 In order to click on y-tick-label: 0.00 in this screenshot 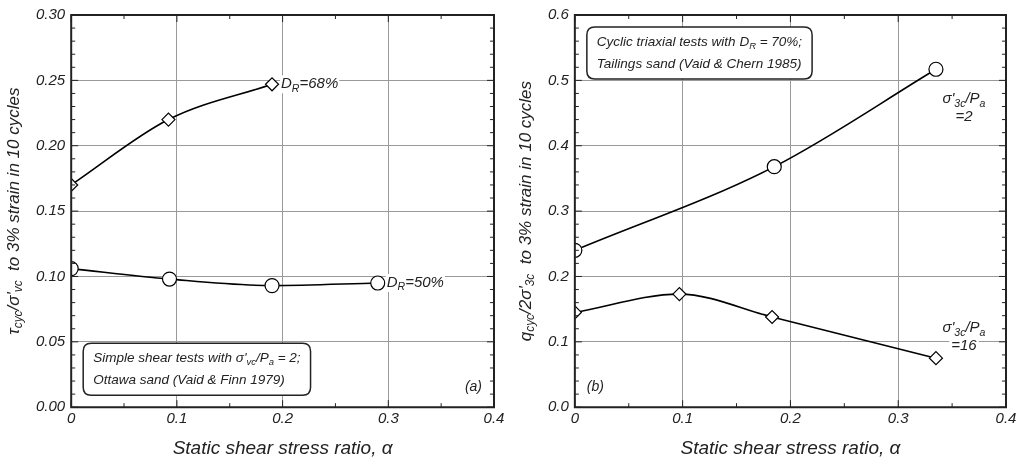, I will do `click(50, 406)`.